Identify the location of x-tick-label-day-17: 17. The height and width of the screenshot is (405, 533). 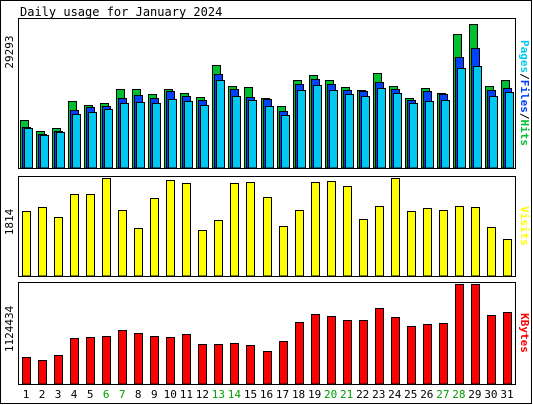
(282, 394).